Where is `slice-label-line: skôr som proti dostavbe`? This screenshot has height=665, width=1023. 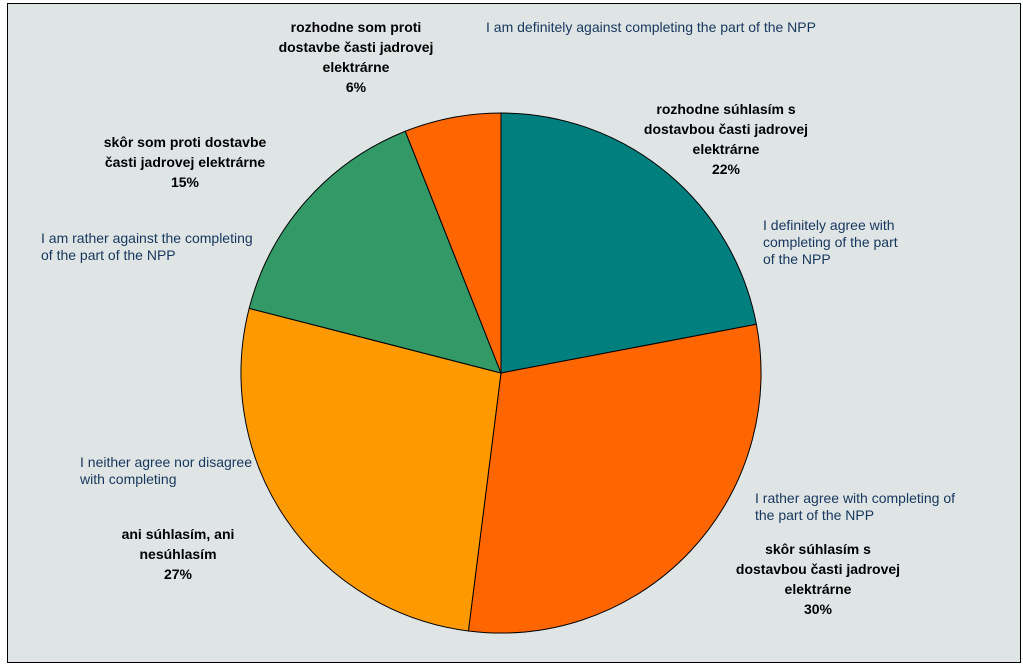 slice-label-line: skôr som proti dostavbe is located at coordinates (185, 142).